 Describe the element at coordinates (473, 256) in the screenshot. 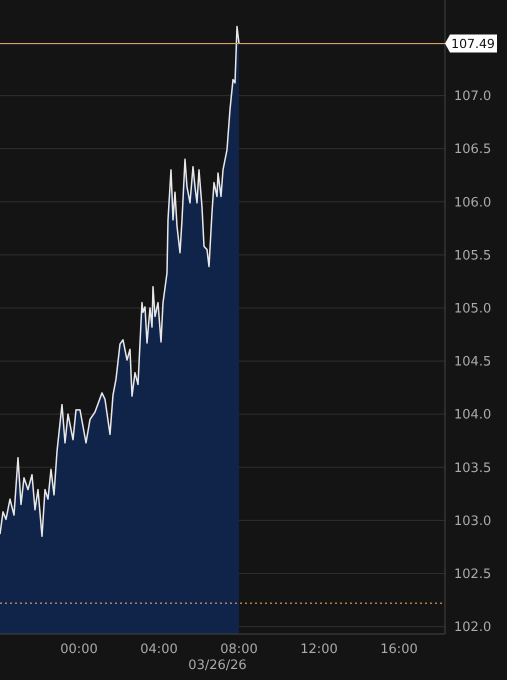

I see `y-tick-label: 105.5` at that location.